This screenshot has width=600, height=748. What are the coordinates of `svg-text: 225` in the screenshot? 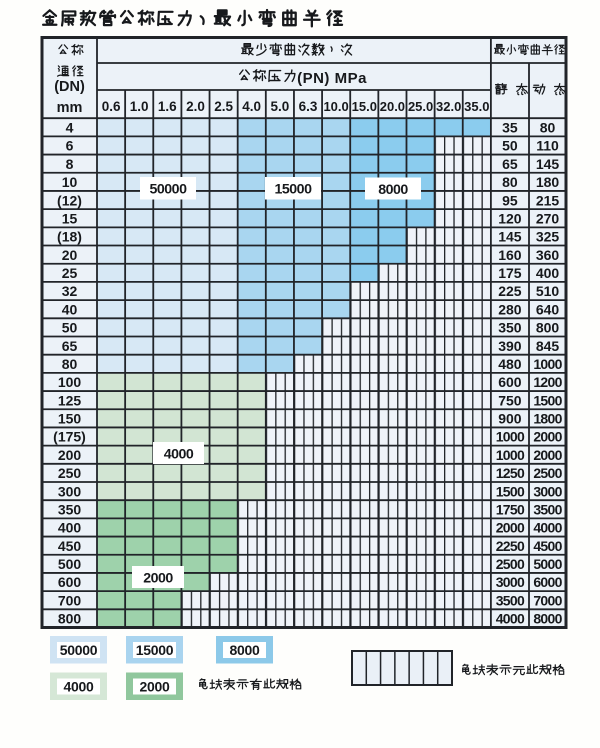 It's located at (510, 291).